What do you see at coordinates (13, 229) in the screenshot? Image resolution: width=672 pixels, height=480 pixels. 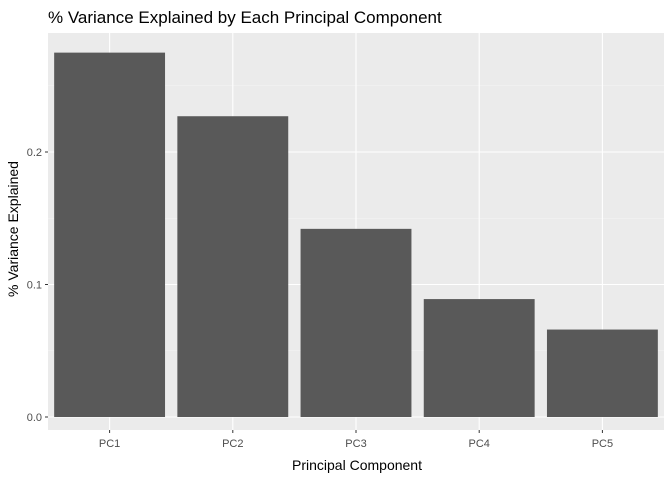 I see `y-axis-title: % Variance Explained` at bounding box center [13, 229].